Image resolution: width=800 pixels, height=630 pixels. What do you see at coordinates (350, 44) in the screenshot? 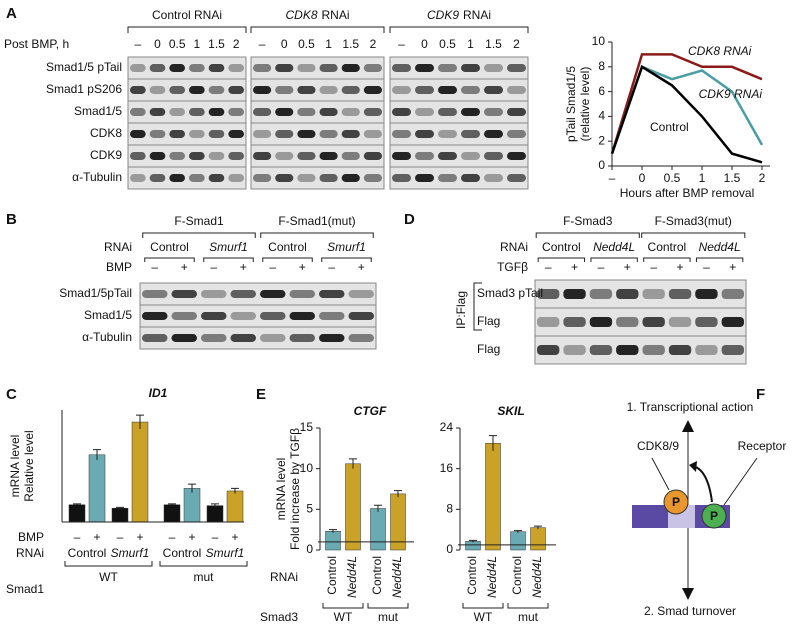
I see `label: 1.5` at bounding box center [350, 44].